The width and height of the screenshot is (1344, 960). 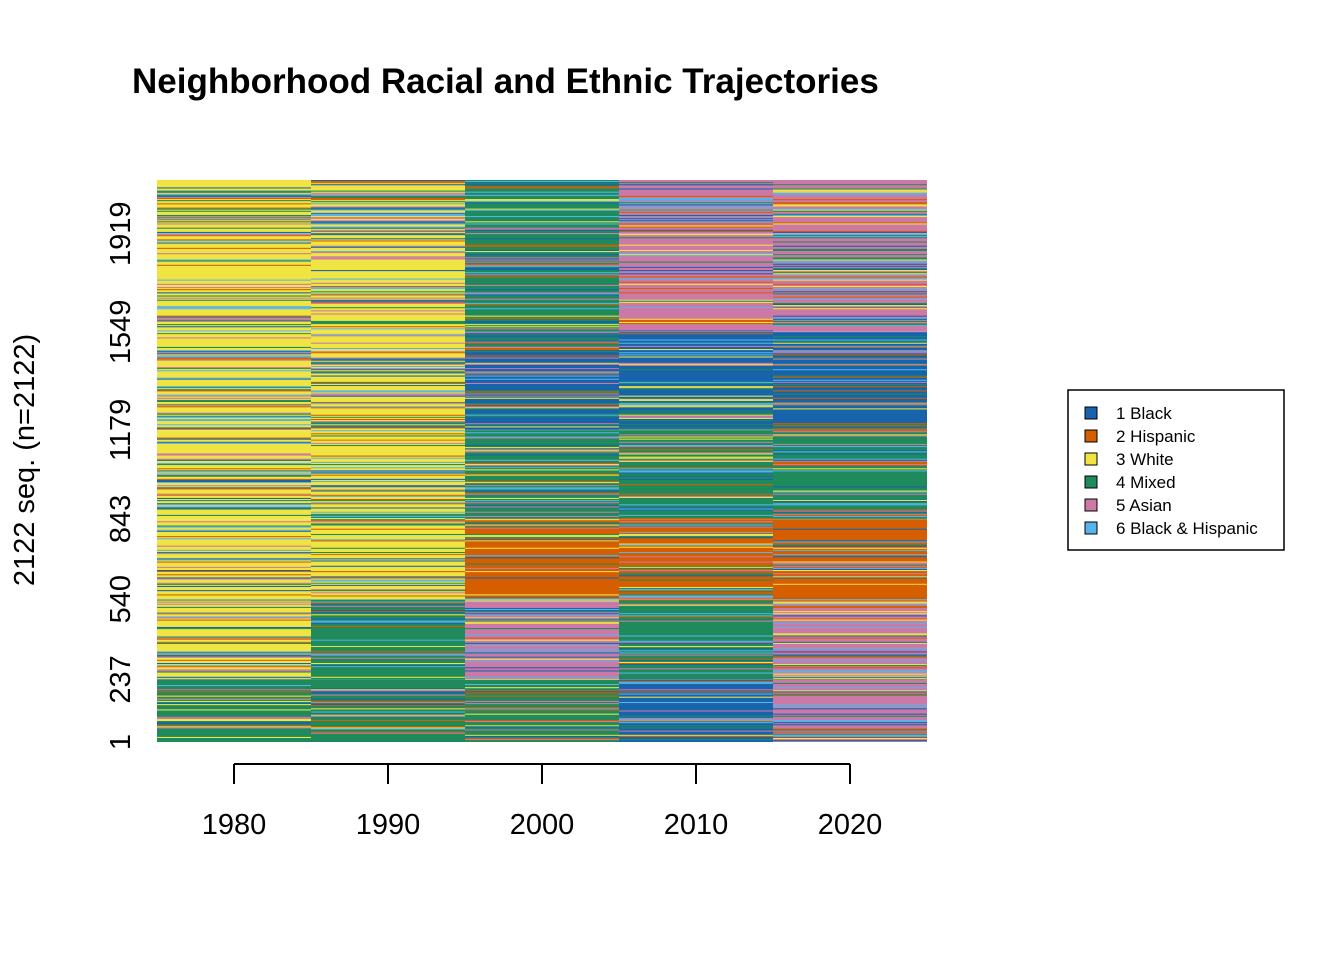 What do you see at coordinates (696, 825) in the screenshot?
I see `x-tick-label: 2010` at bounding box center [696, 825].